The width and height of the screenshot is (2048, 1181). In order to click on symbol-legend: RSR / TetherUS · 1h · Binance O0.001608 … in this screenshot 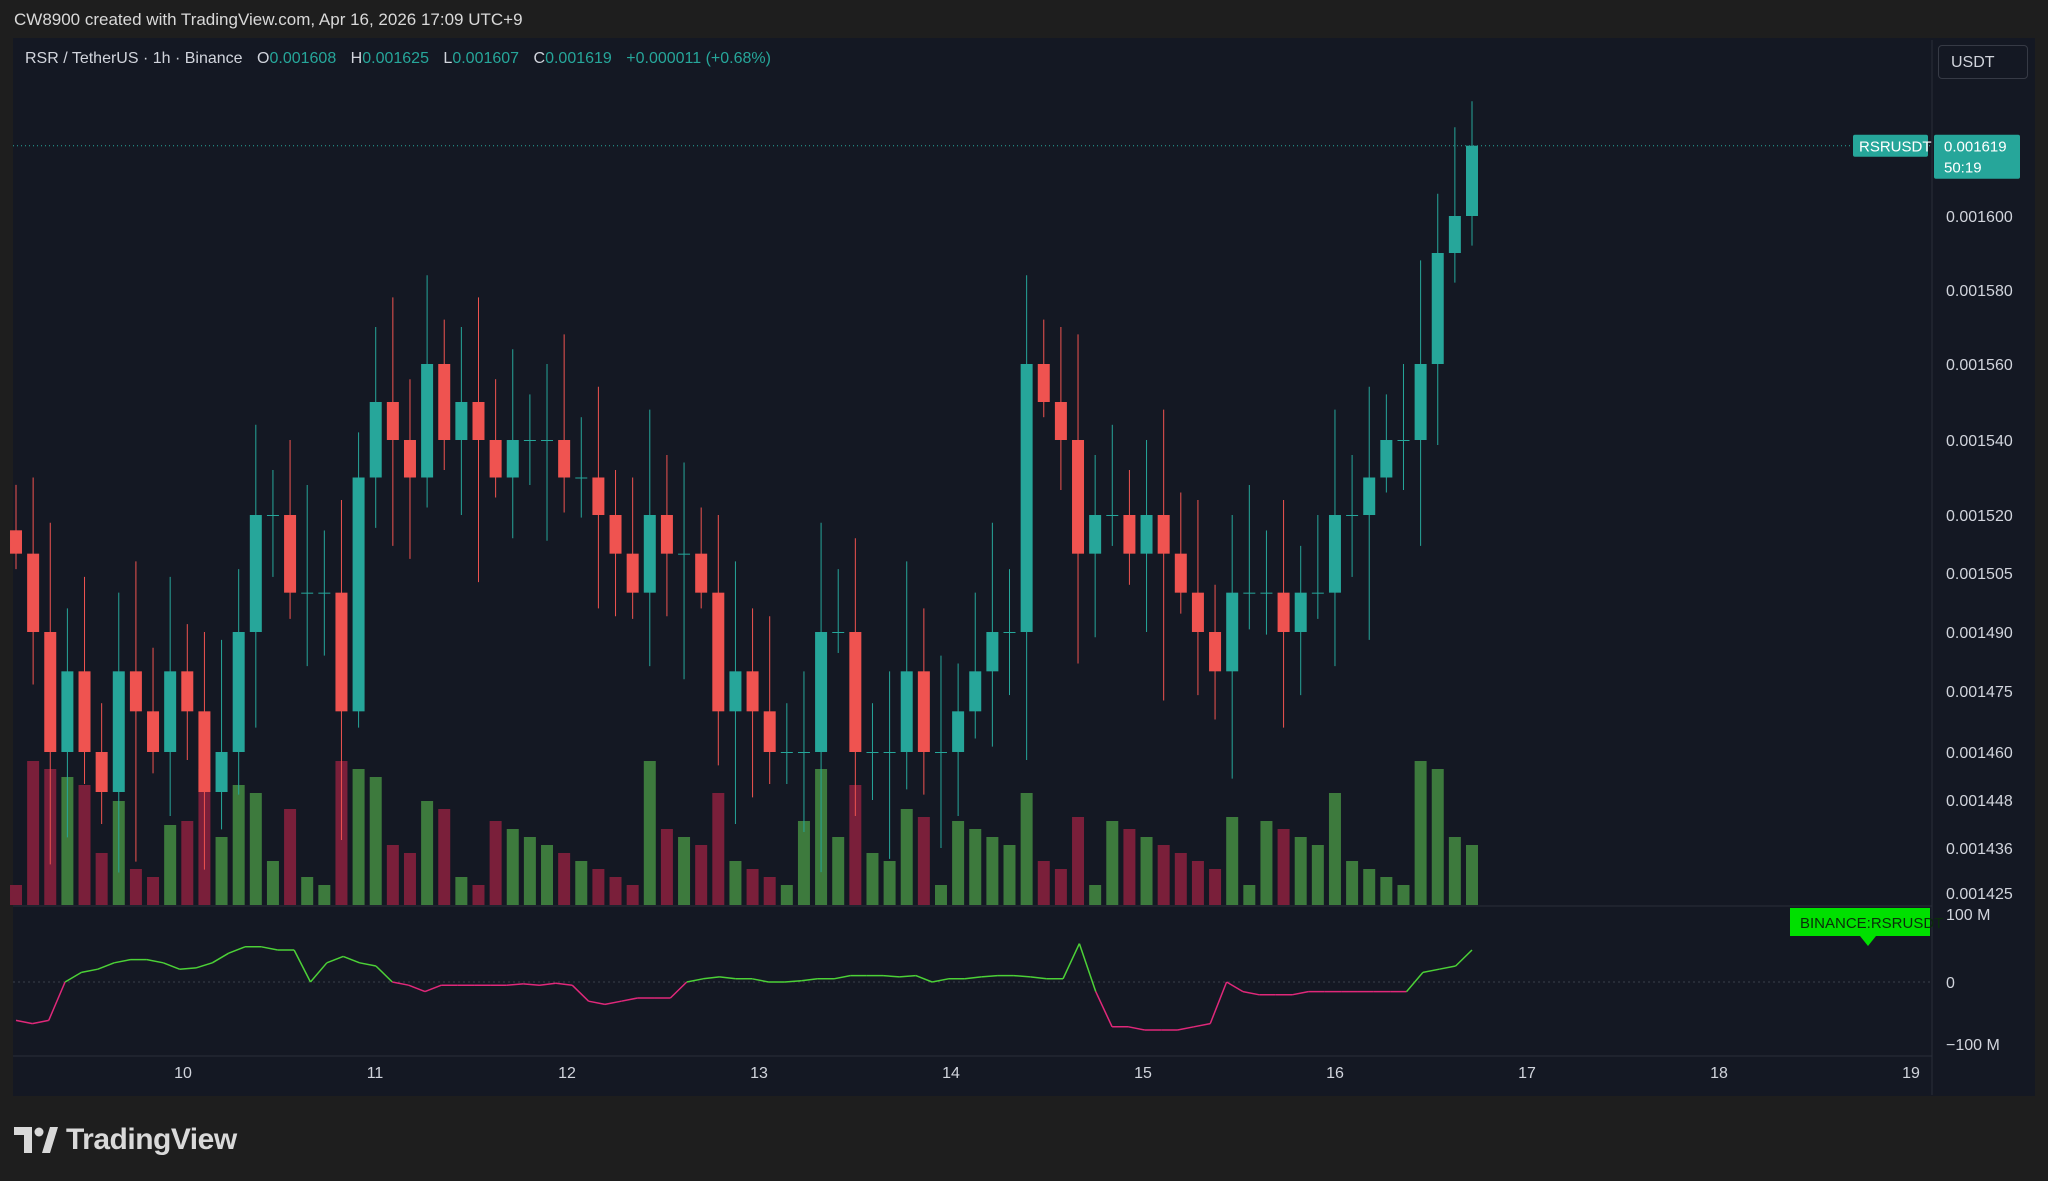, I will do `click(398, 59)`.